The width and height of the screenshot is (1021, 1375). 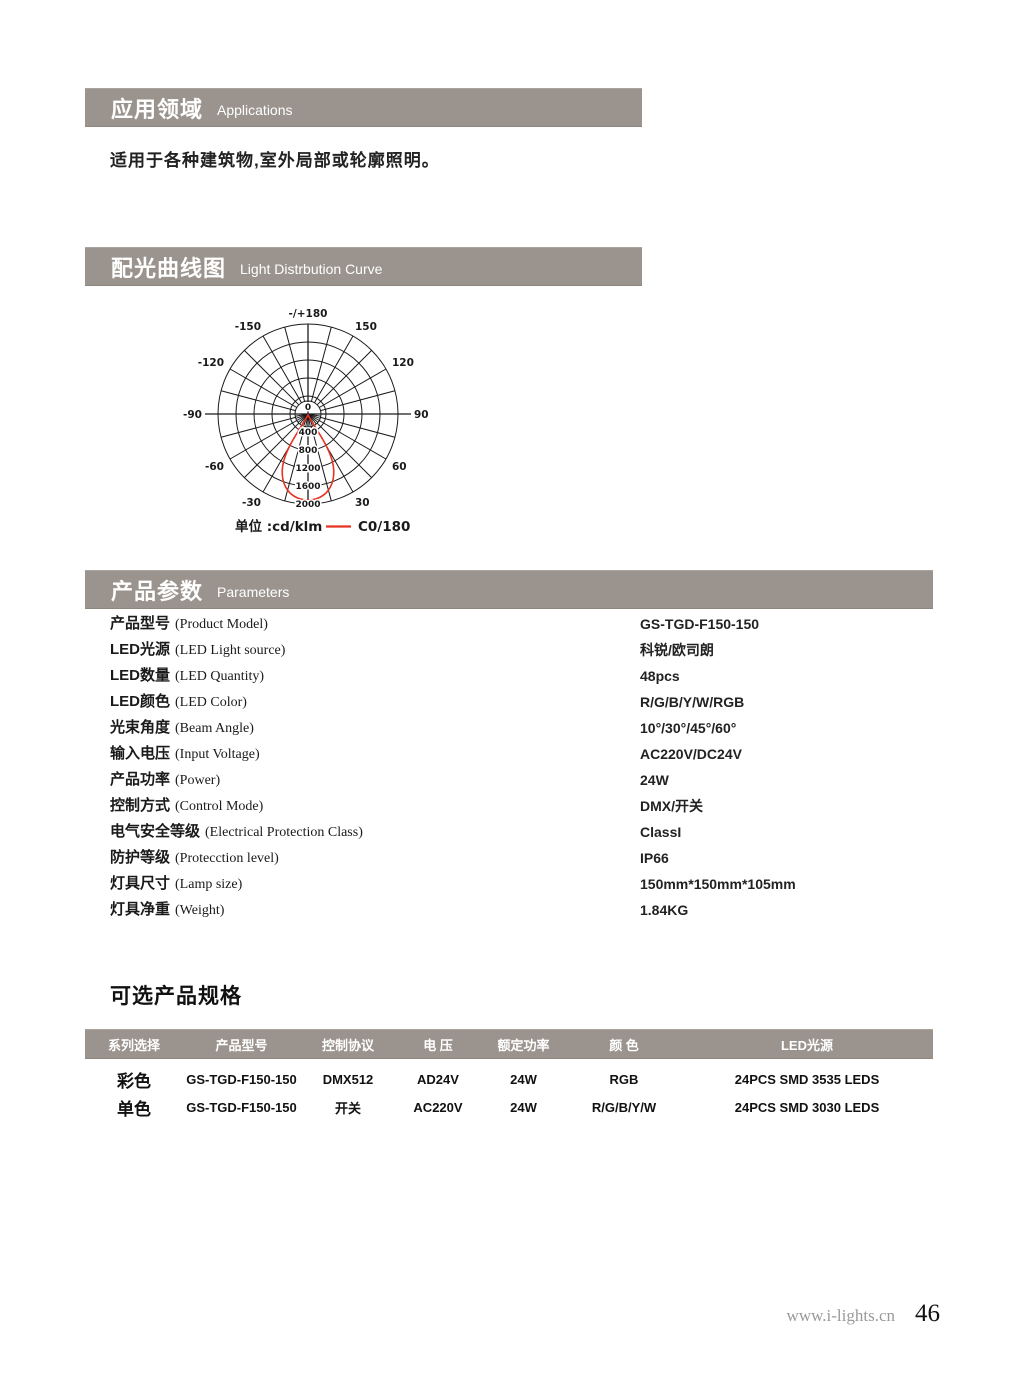 I want to click on param-label-cn: 光束角度, so click(x=140, y=727).